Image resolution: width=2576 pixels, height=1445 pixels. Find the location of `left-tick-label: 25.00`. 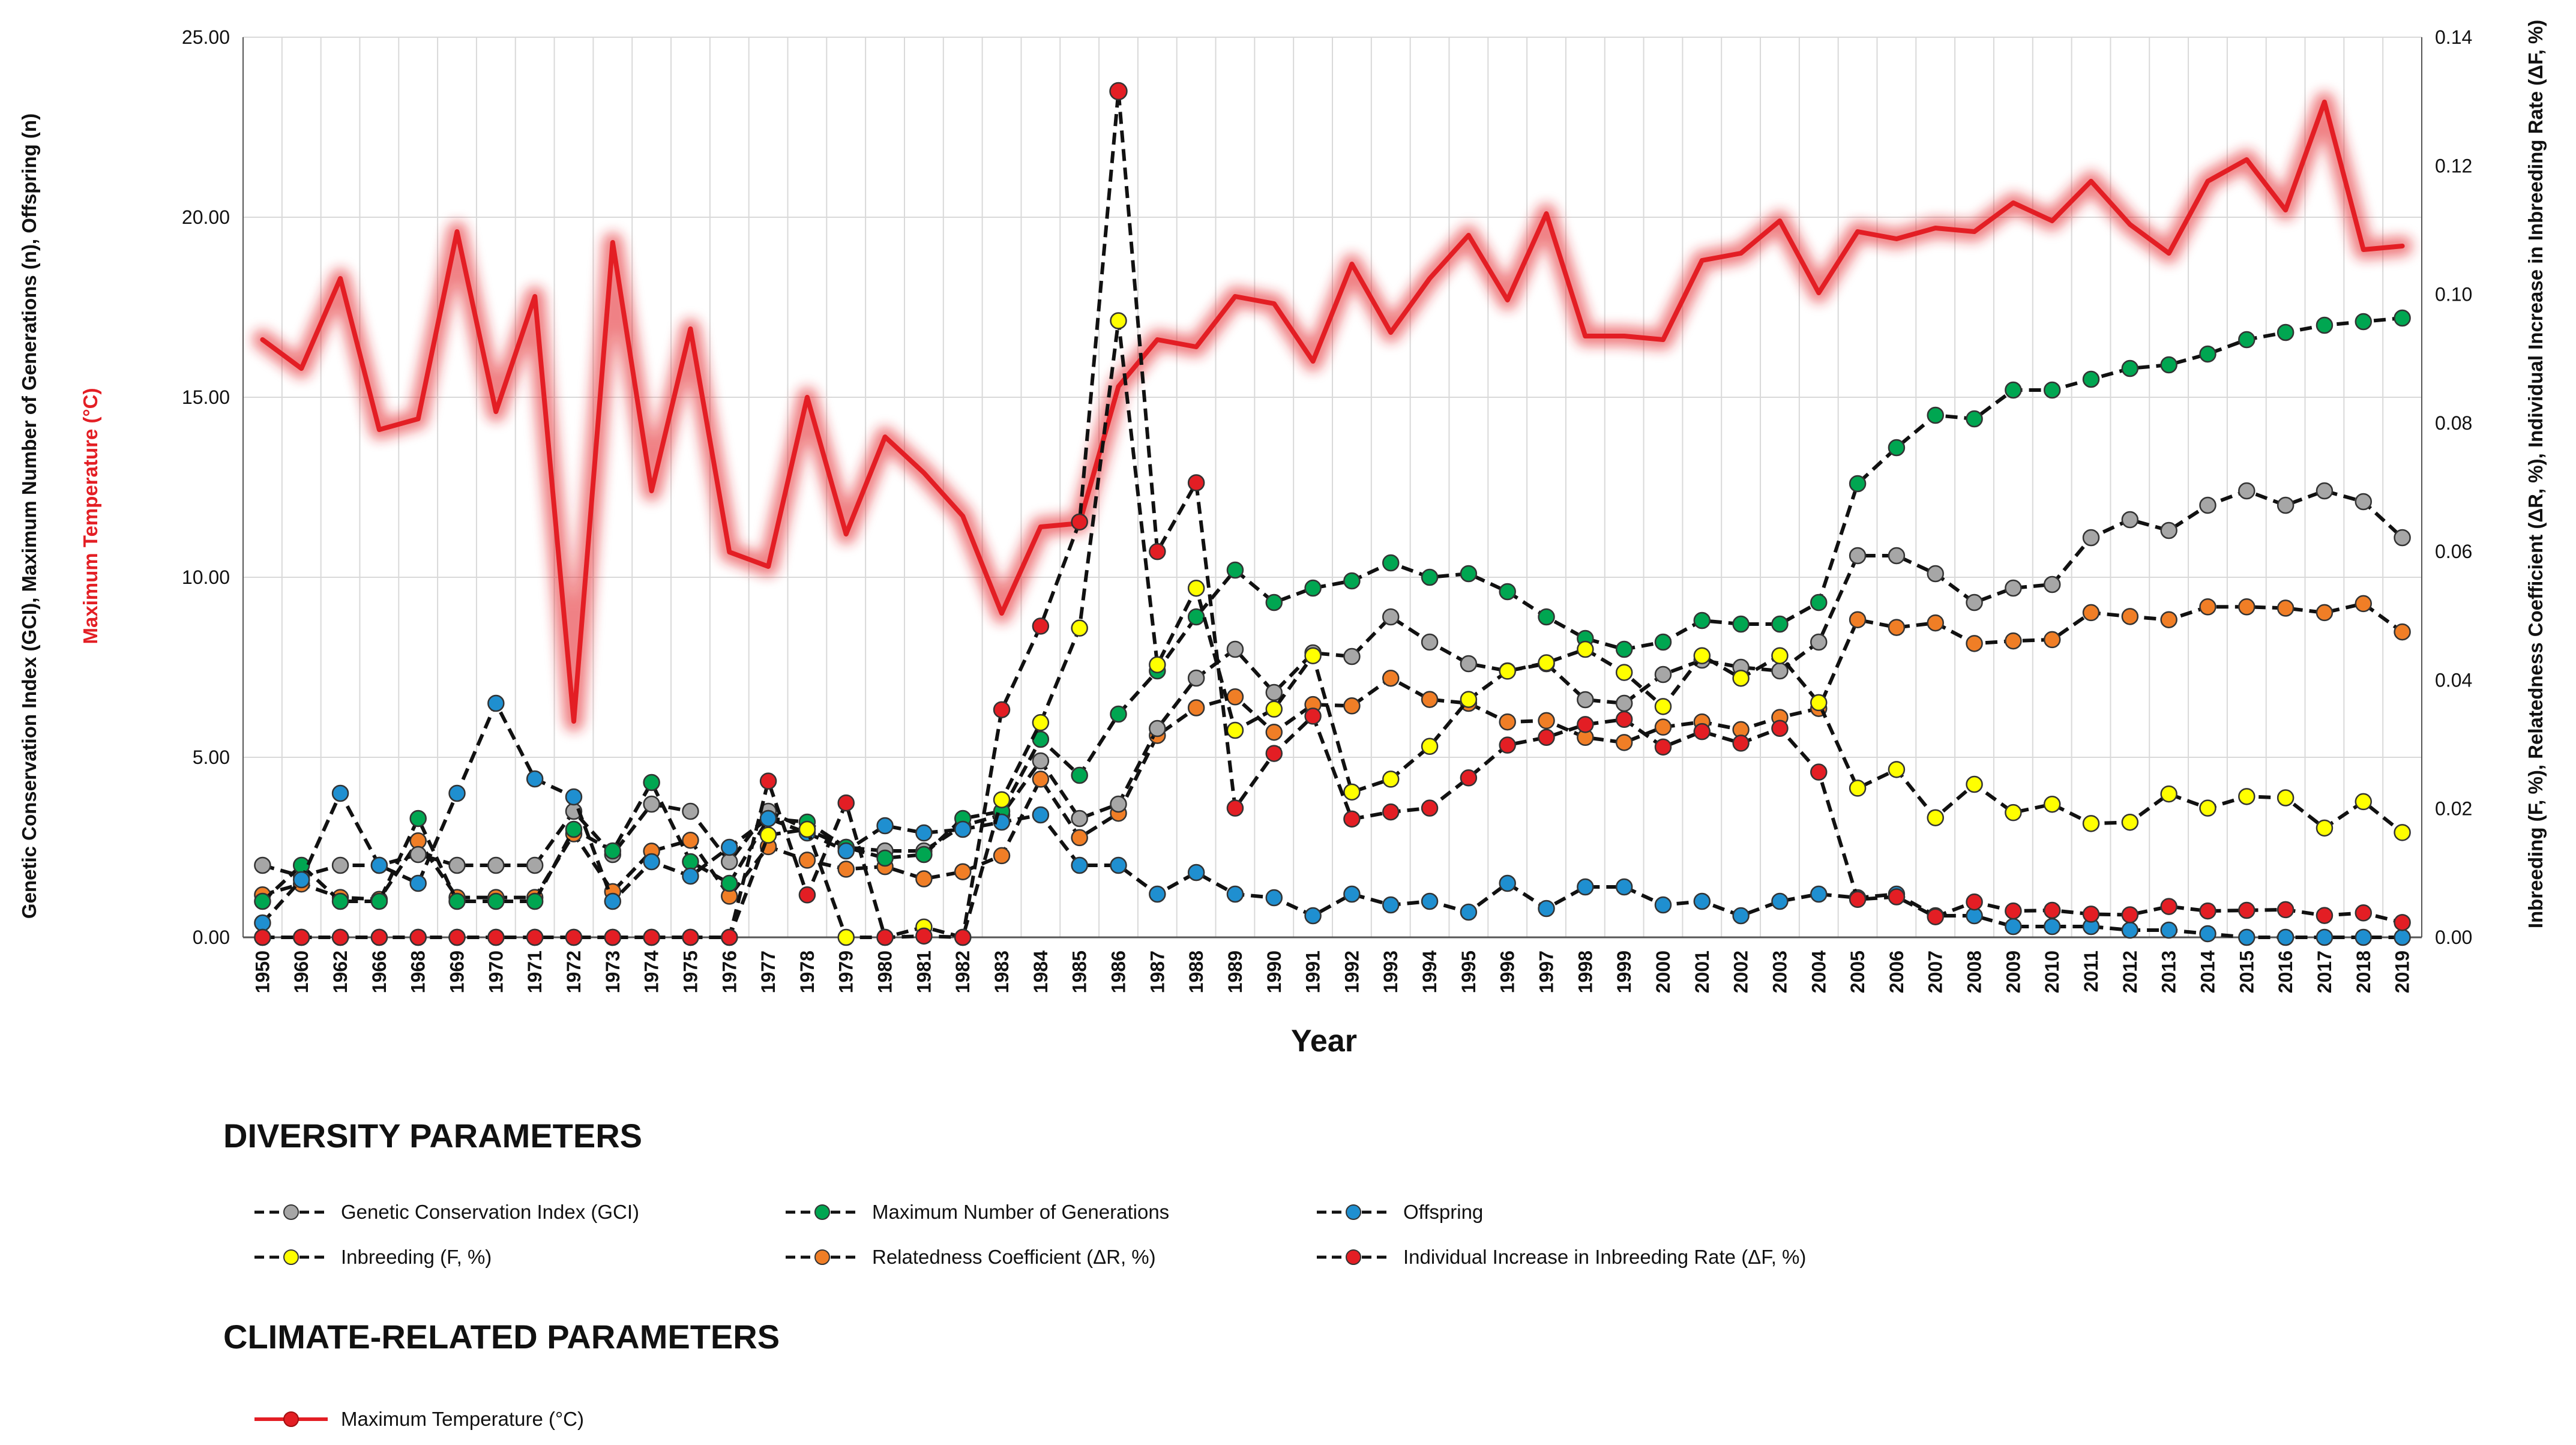

left-tick-label: 25.00 is located at coordinates (206, 37).